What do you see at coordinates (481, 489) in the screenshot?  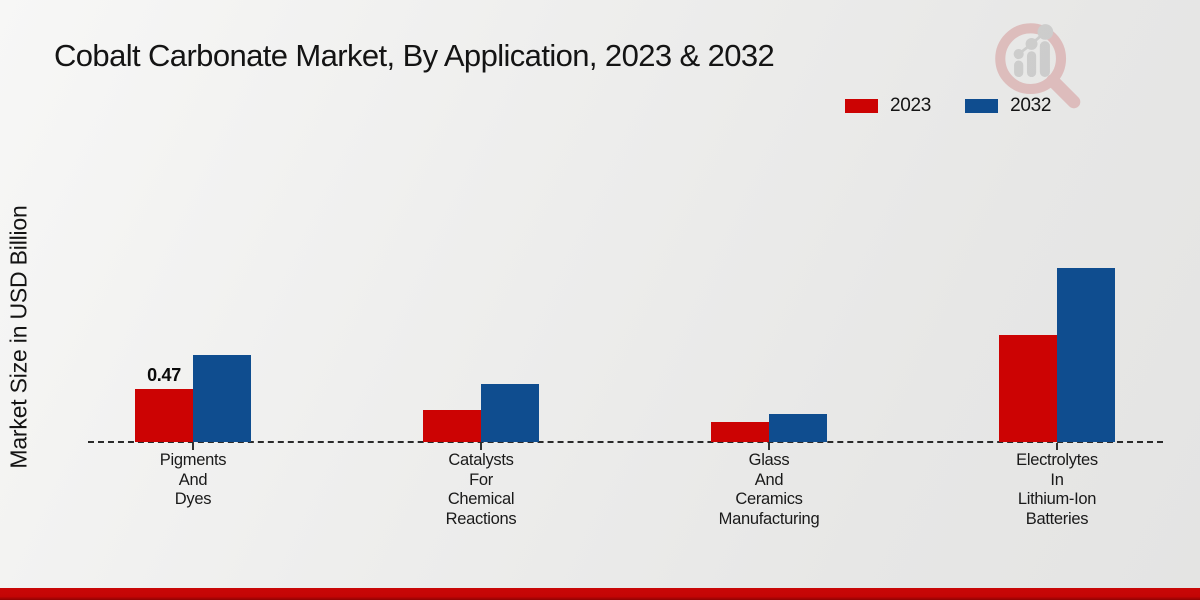 I see `category-label: Catalysts For Chemical Reactions` at bounding box center [481, 489].